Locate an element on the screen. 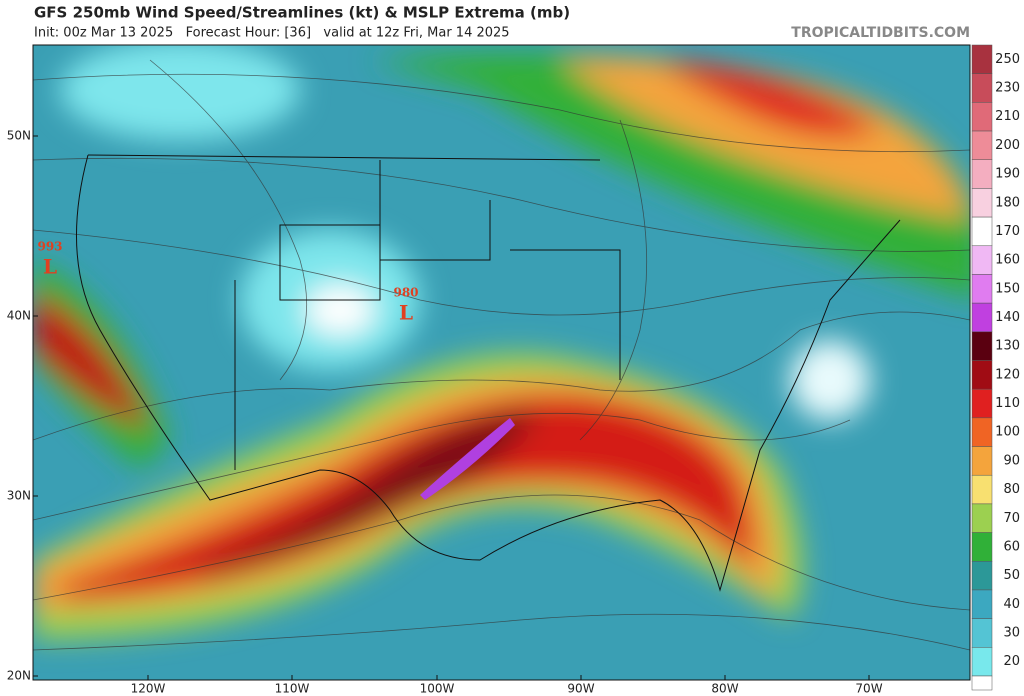 This screenshot has width=1024, height=696. lon-label: 100W is located at coordinates (437, 689).